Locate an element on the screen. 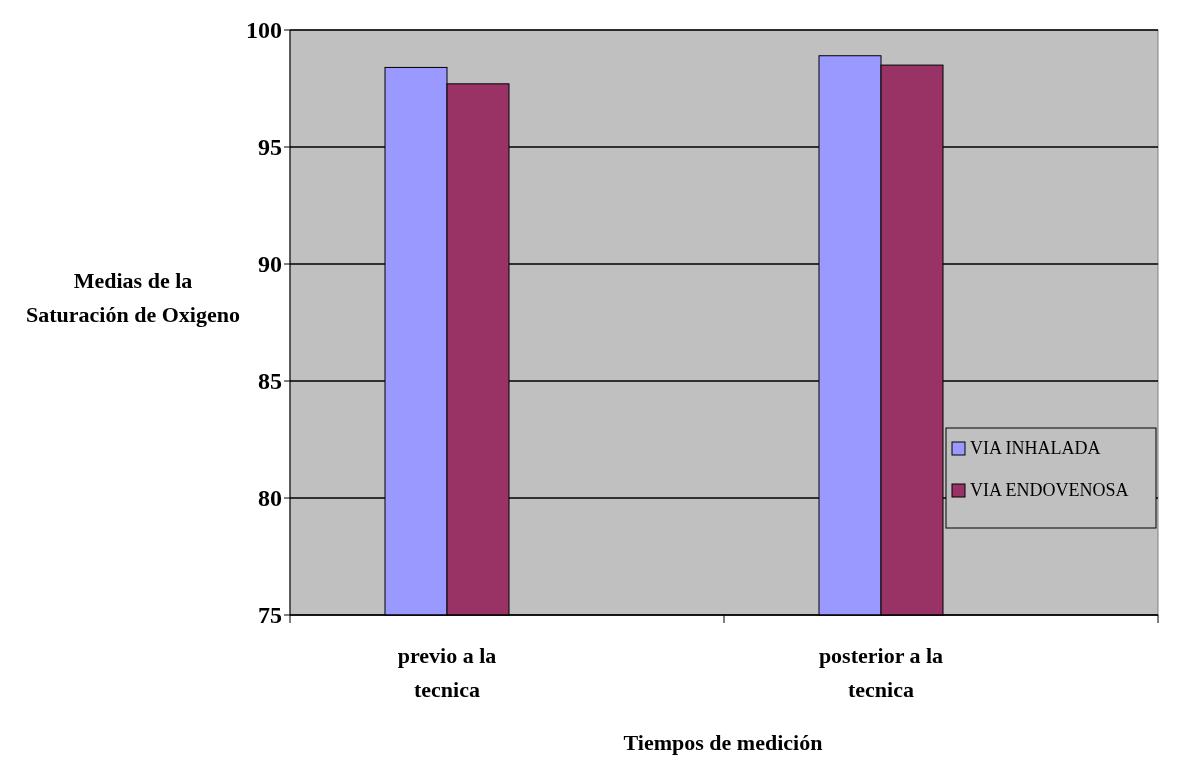 The height and width of the screenshot is (763, 1180). y-tick-label: 80 is located at coordinates (270, 498).